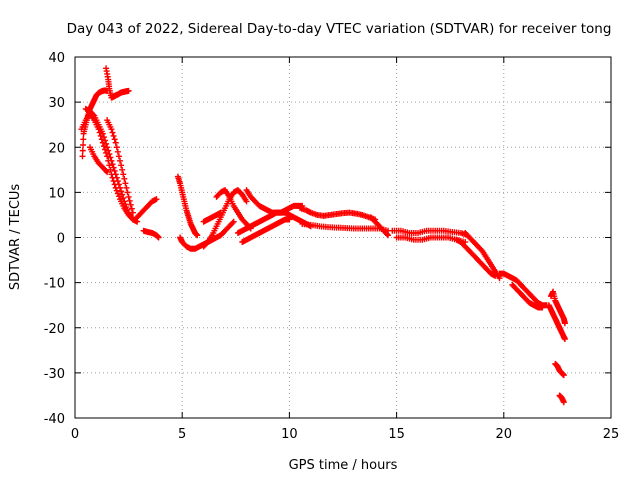 This screenshot has height=480, width=640. I want to click on x-tick-label: 25, so click(611, 434).